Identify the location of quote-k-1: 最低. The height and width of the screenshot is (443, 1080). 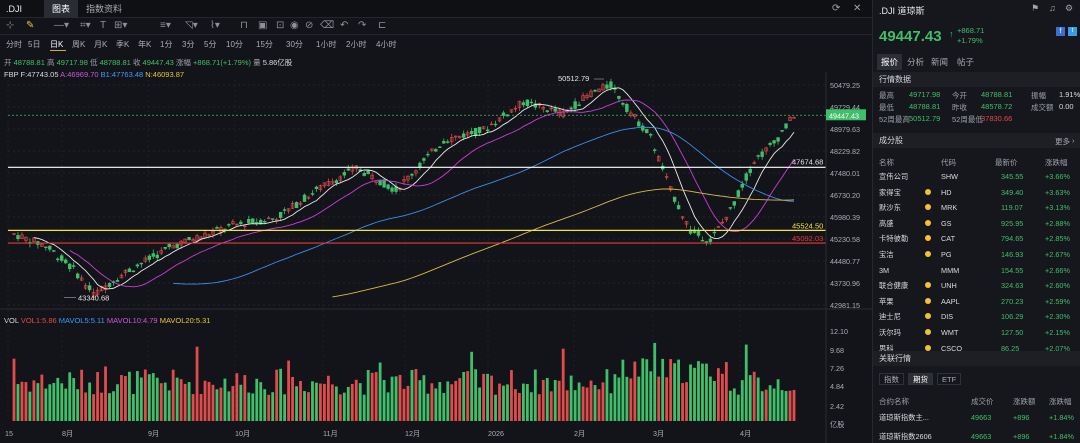
(886, 107).